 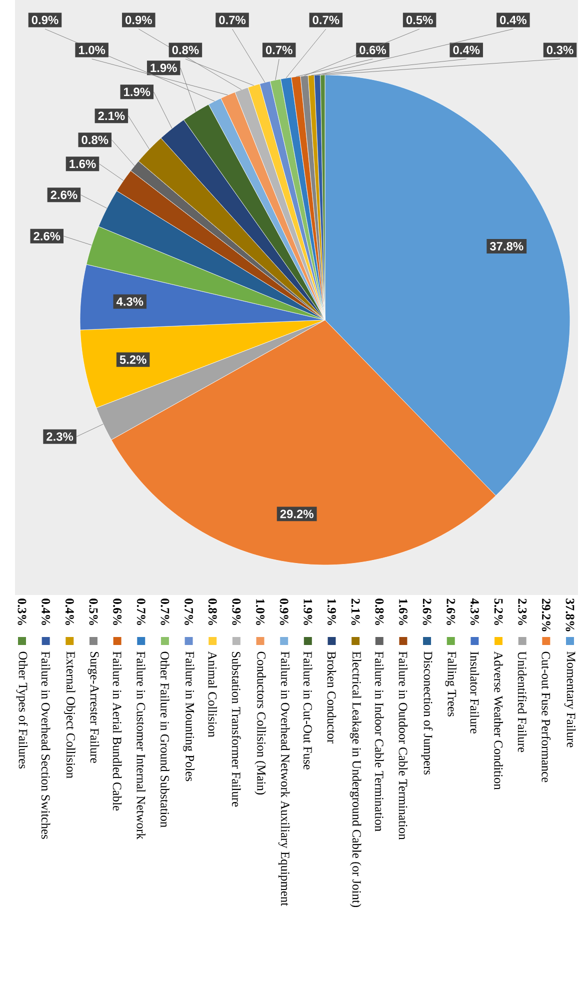 I want to click on legend-label: Failure in Mounting Poles, so click(x=188, y=717).